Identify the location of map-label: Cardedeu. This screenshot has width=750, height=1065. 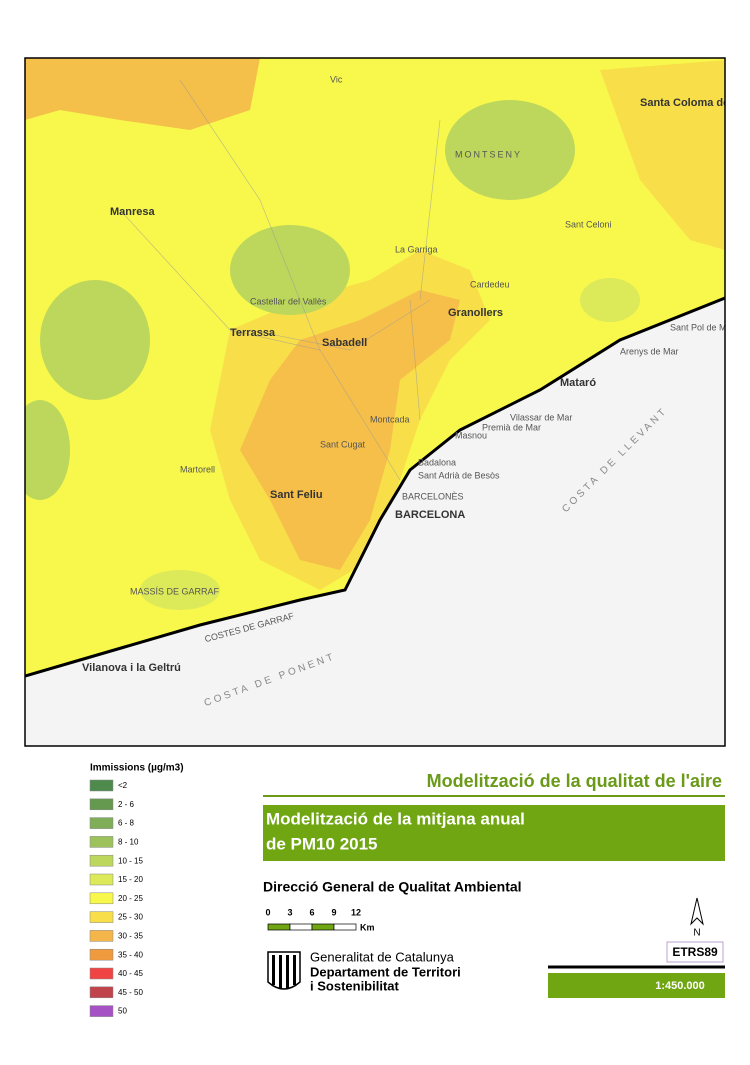
(490, 284).